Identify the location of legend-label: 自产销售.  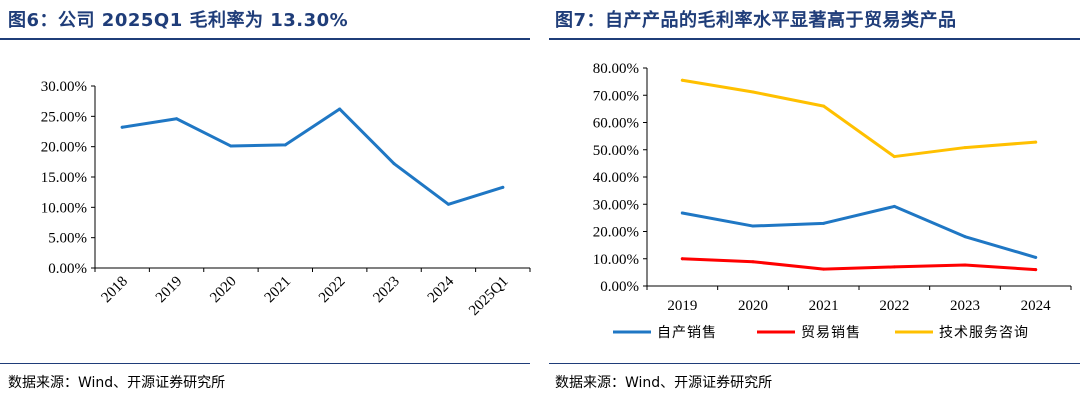
(687, 333).